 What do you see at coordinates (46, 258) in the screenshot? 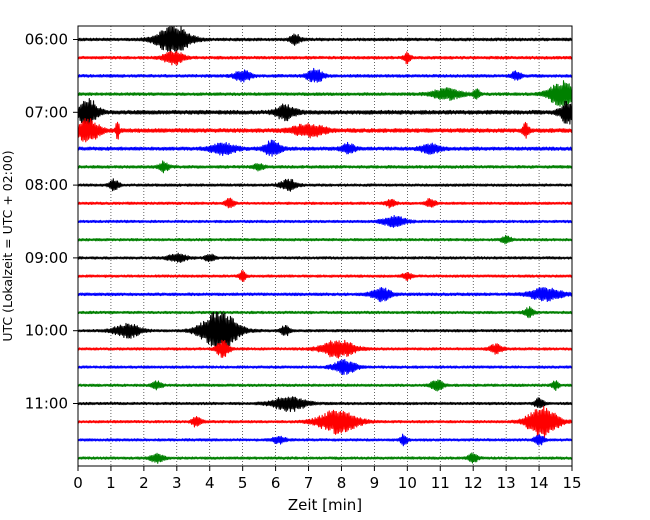
I see `y-tick-label: 09:00` at bounding box center [46, 258].